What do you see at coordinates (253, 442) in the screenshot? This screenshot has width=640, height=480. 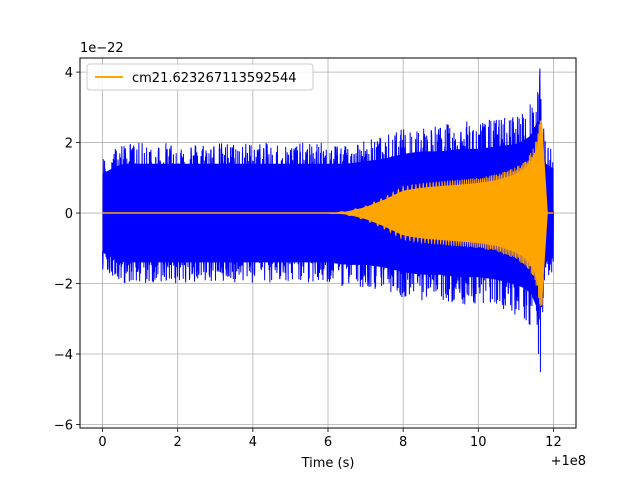 I see `x-tick-label: 4` at bounding box center [253, 442].